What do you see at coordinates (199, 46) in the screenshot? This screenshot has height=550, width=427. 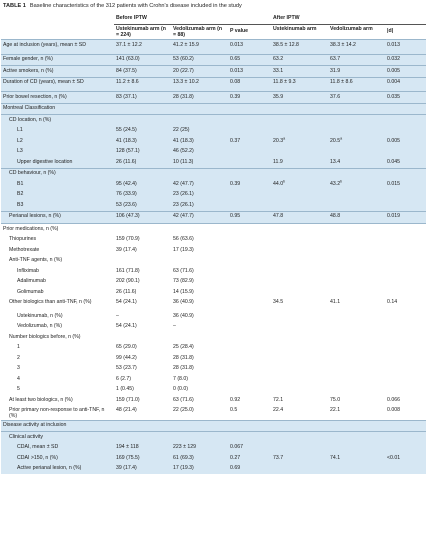 I see `cell-vedolizumab-before: 41.2 ± 15.9` at bounding box center [199, 46].